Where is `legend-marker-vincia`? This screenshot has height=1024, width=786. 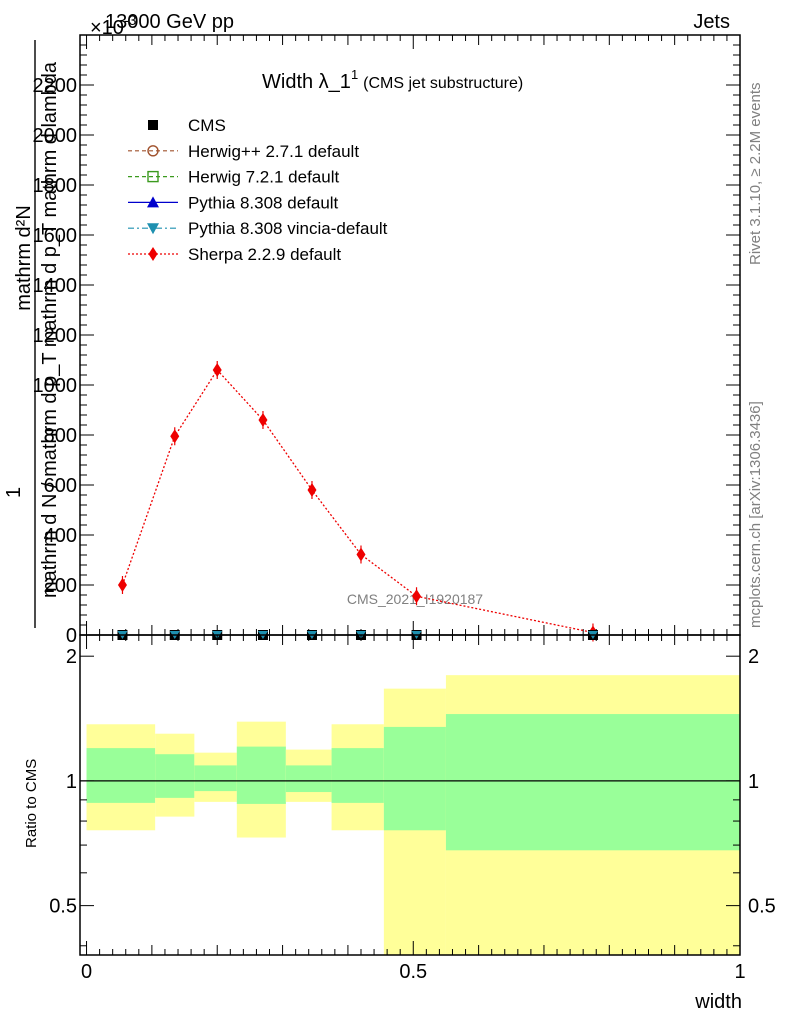
legend-marker-vincia is located at coordinates (153, 229).